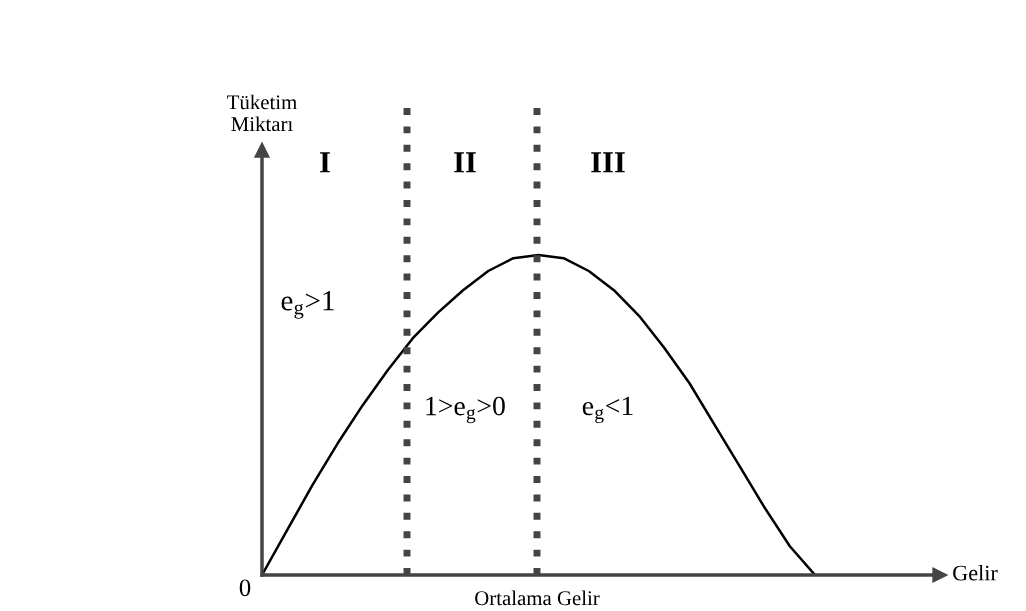  Describe the element at coordinates (307, 305) in the screenshot. I see `annotation: e$_{g}$>1` at that location.